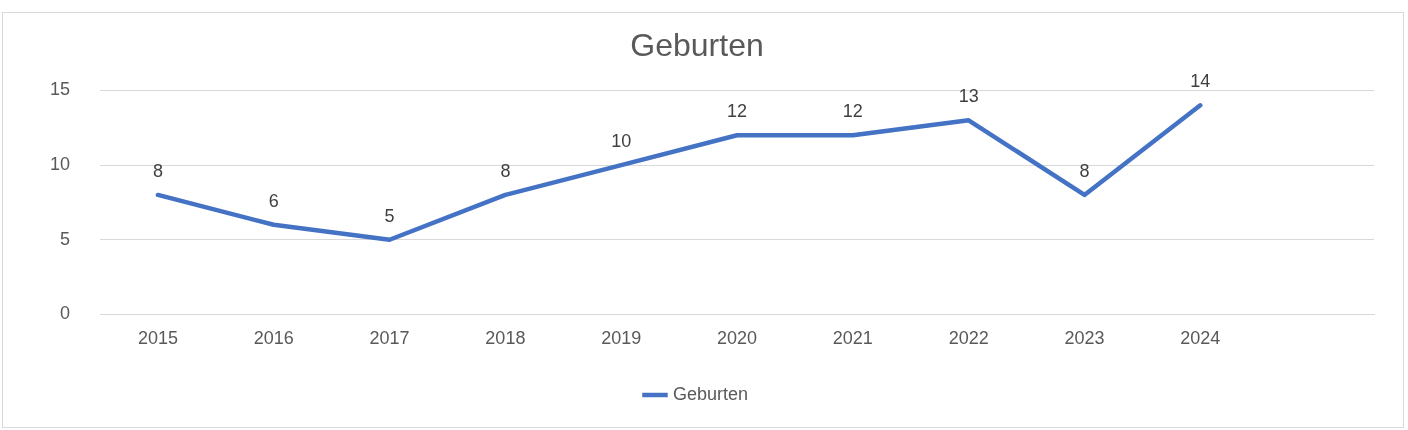 This screenshot has width=1408, height=430. What do you see at coordinates (157, 338) in the screenshot?
I see `x-tick-label: 2015` at bounding box center [157, 338].